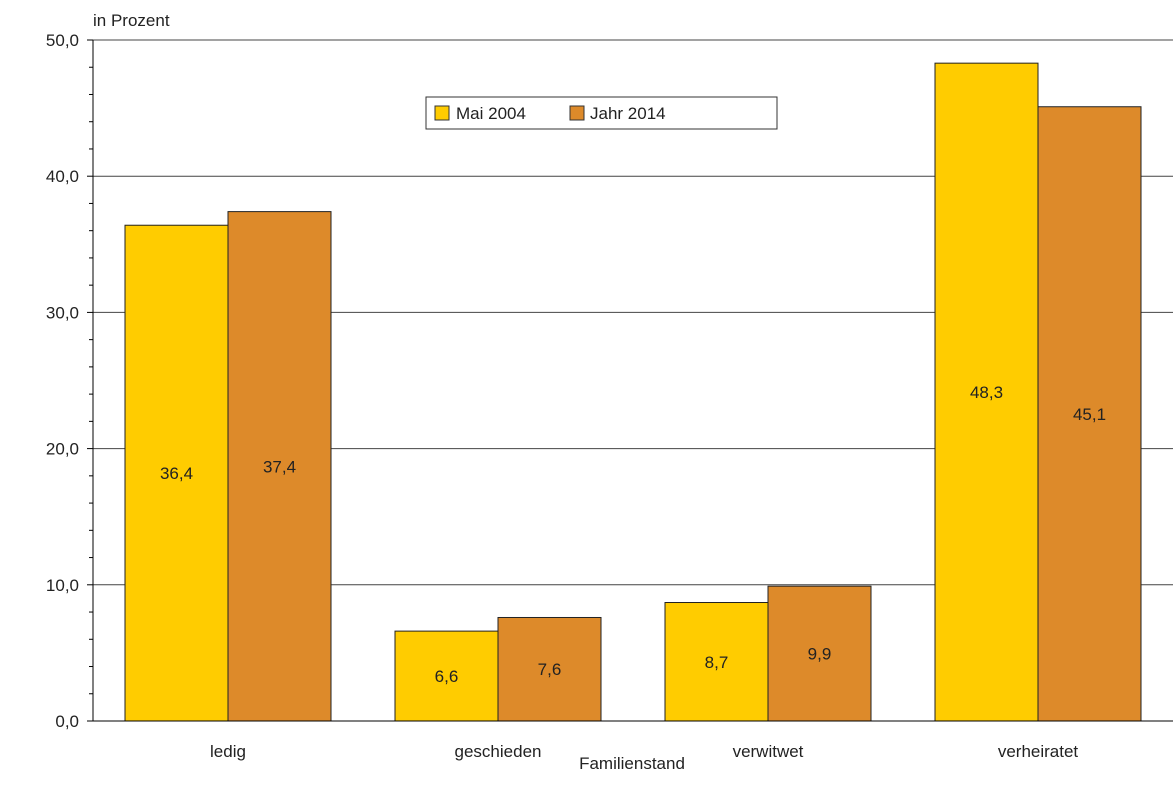 This screenshot has width=1173, height=802. What do you see at coordinates (1038, 751) in the screenshot?
I see `category-label: verheiratet` at bounding box center [1038, 751].